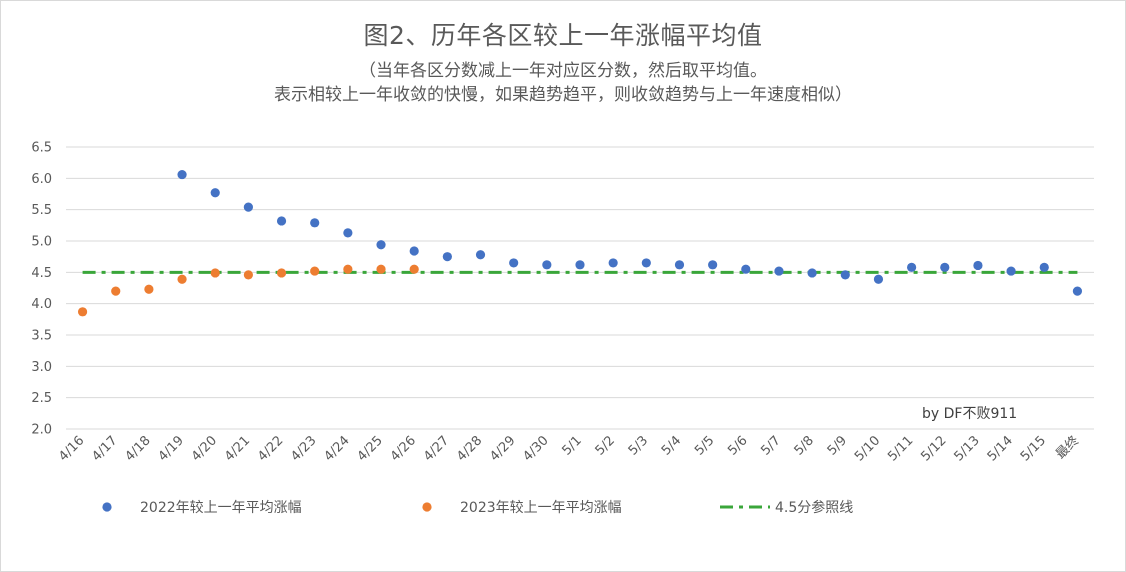  Describe the element at coordinates (541, 508) in the screenshot. I see `legend-label: 2023年较上一年平均涨幅` at that location.